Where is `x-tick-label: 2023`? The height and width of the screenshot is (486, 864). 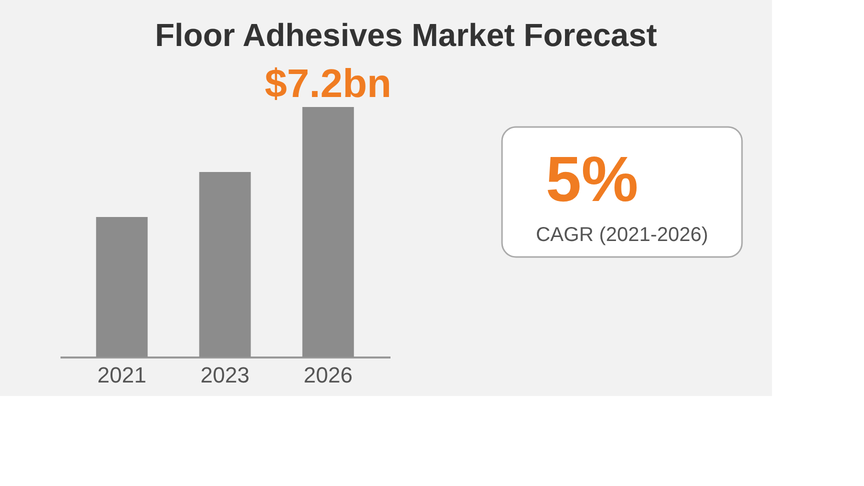
x-tick-label: 2023 is located at coordinates (225, 375).